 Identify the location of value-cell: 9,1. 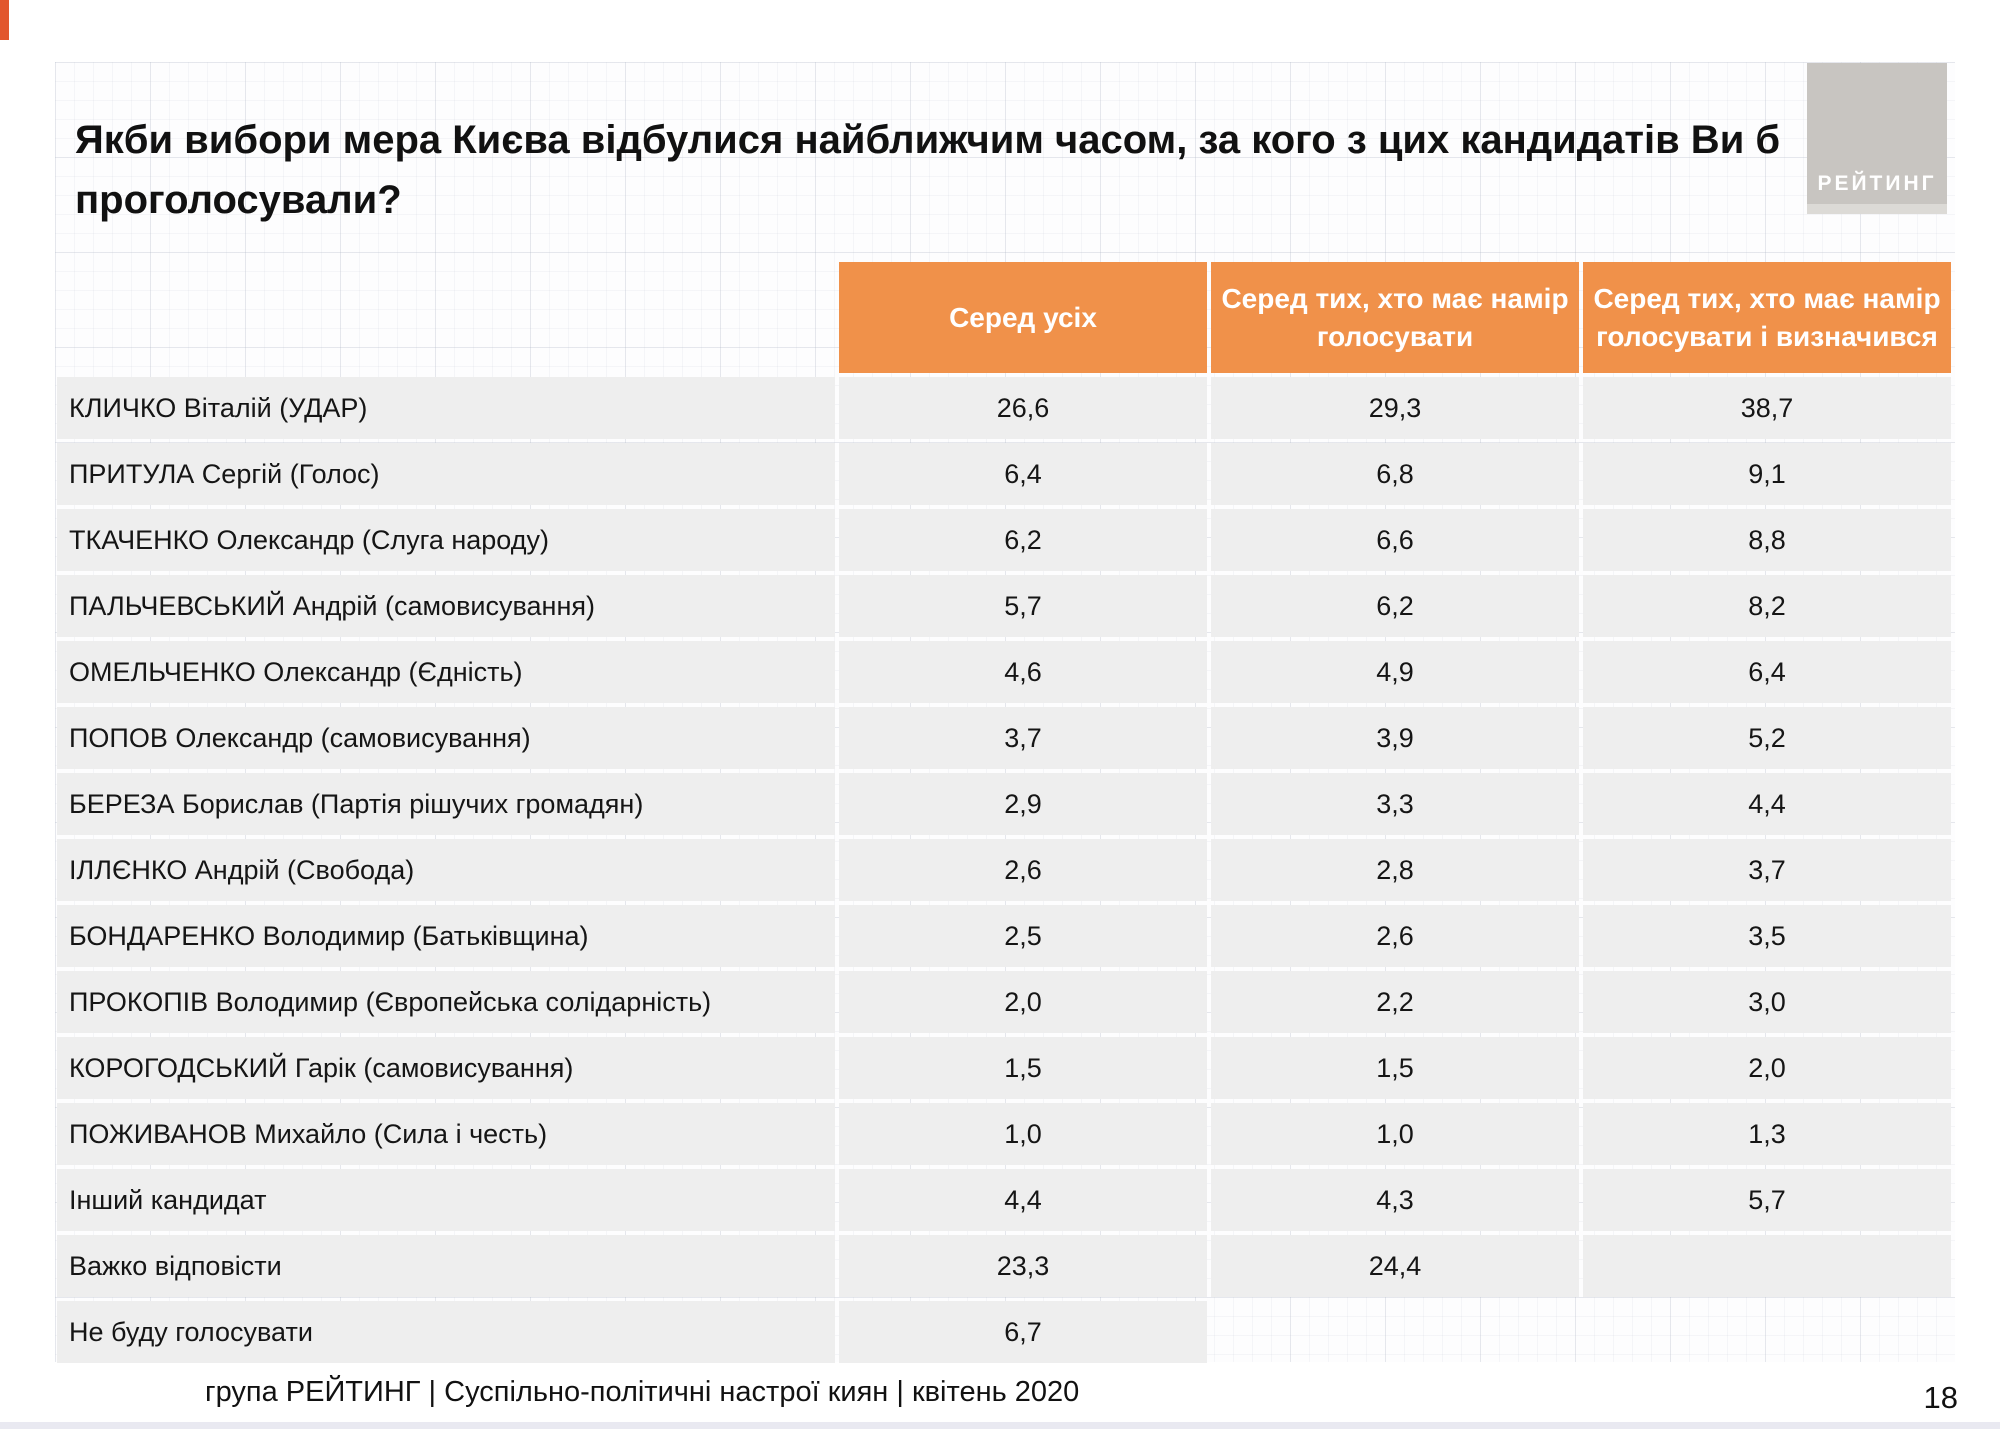
(1767, 474).